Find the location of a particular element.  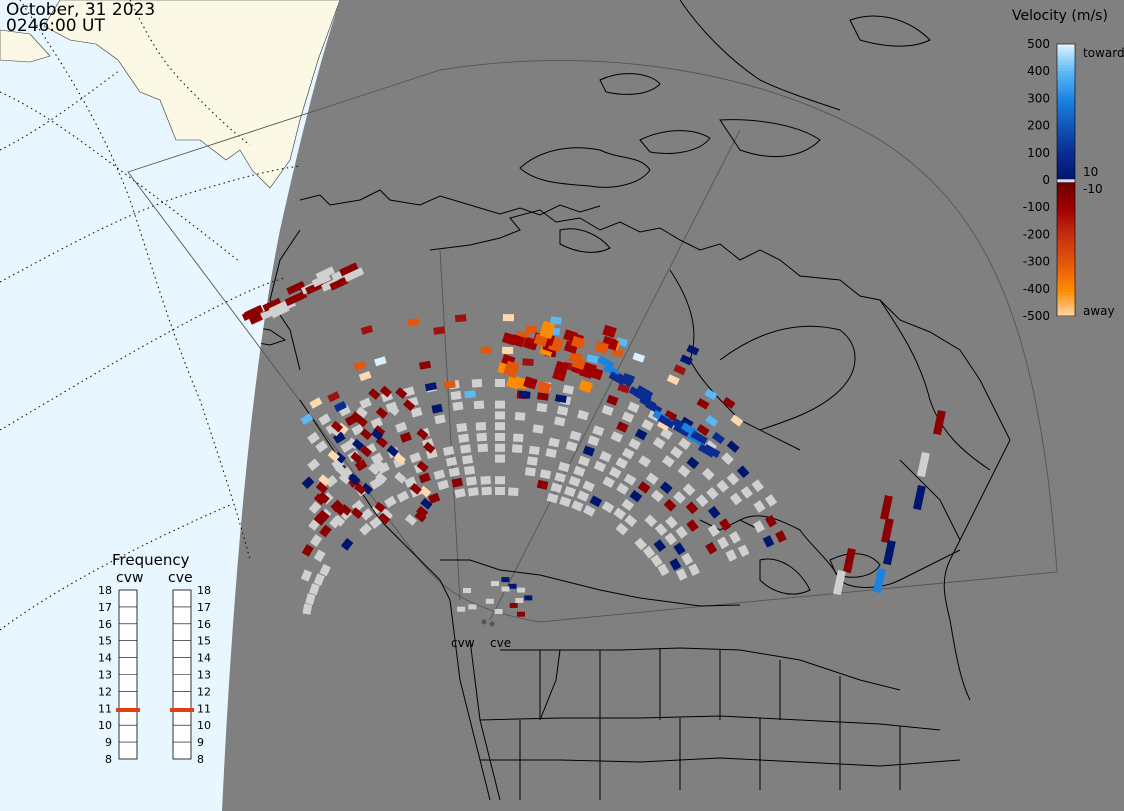

colorbar-tick-label: -400 is located at coordinates (1036, 289).